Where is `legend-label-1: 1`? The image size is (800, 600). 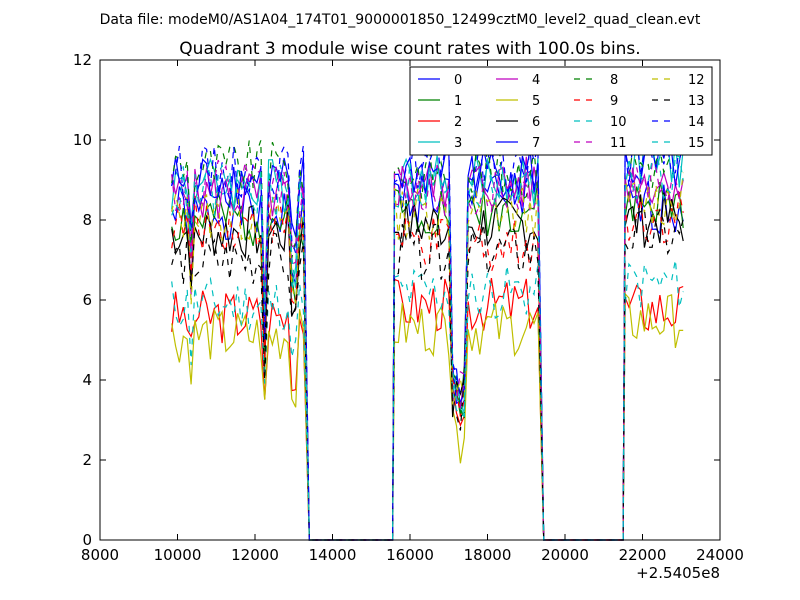
legend-label-1: 1 is located at coordinates (458, 101).